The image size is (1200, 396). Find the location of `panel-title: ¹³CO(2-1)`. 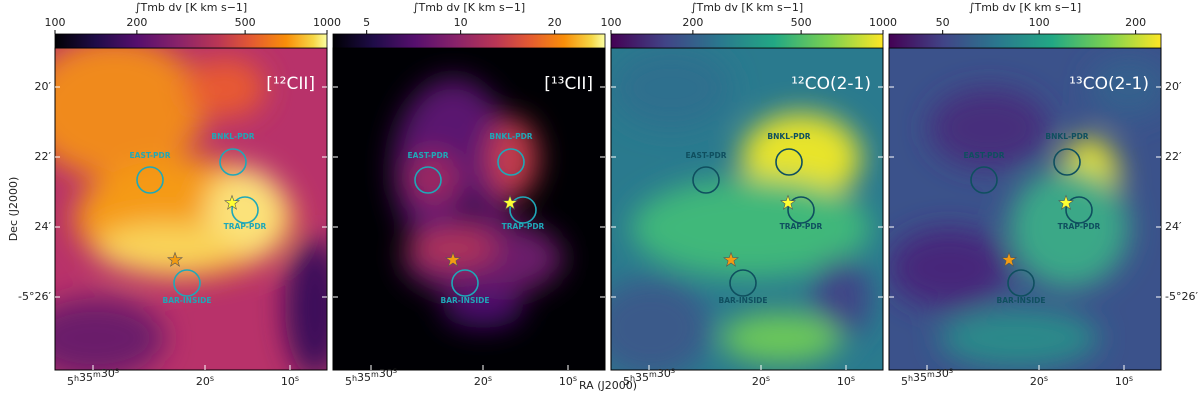

panel-title: ¹³CO(2-1) is located at coordinates (1109, 84).